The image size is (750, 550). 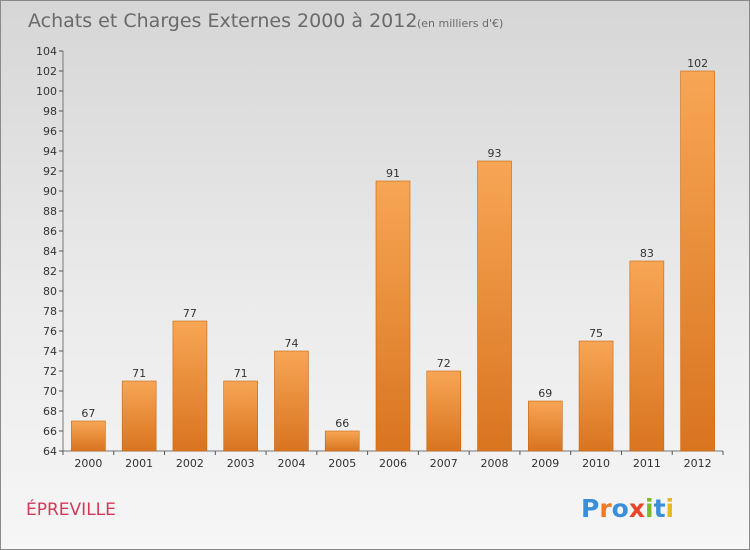 What do you see at coordinates (697, 63) in the screenshot?
I see `value-label-2012: 102` at bounding box center [697, 63].